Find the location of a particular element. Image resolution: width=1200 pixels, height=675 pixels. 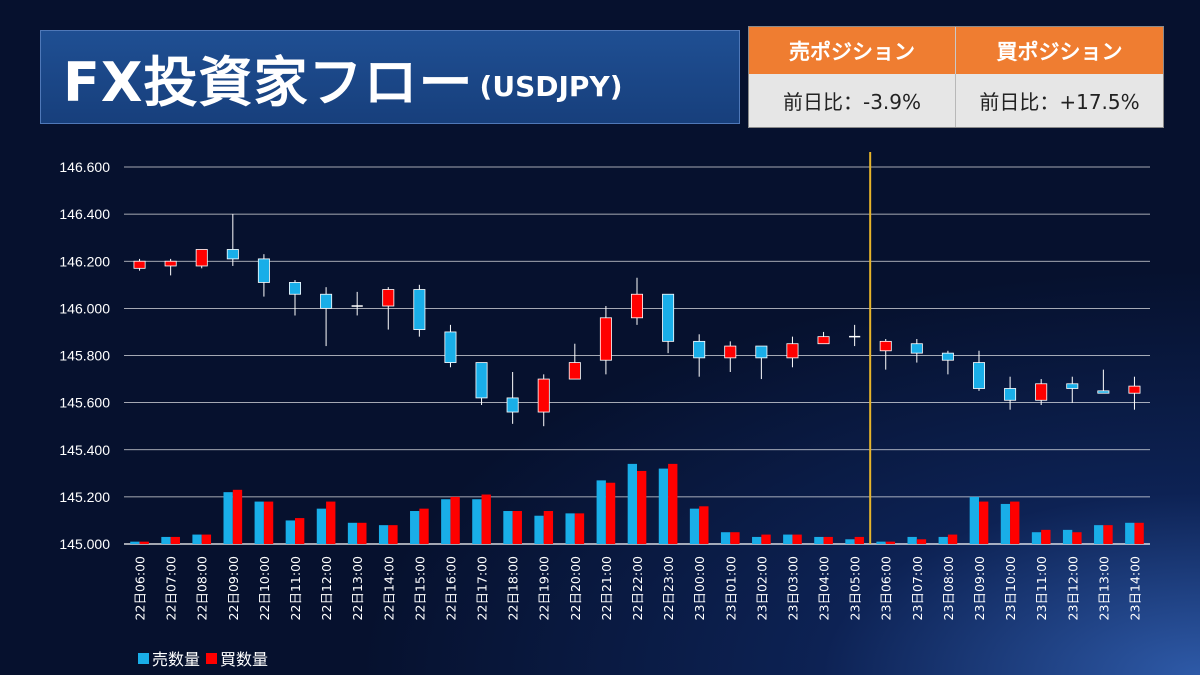

x-tick-label: 23日04:00 is located at coordinates (824, 588).